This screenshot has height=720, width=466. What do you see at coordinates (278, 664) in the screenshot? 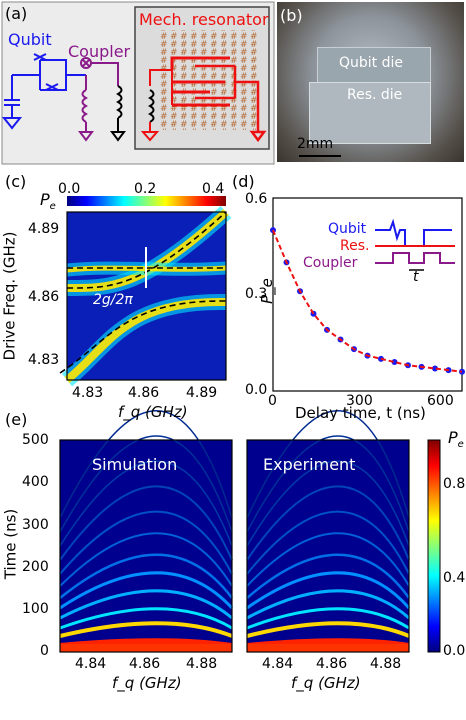
I see `e-right-xtick: 4.84` at bounding box center [278, 664].